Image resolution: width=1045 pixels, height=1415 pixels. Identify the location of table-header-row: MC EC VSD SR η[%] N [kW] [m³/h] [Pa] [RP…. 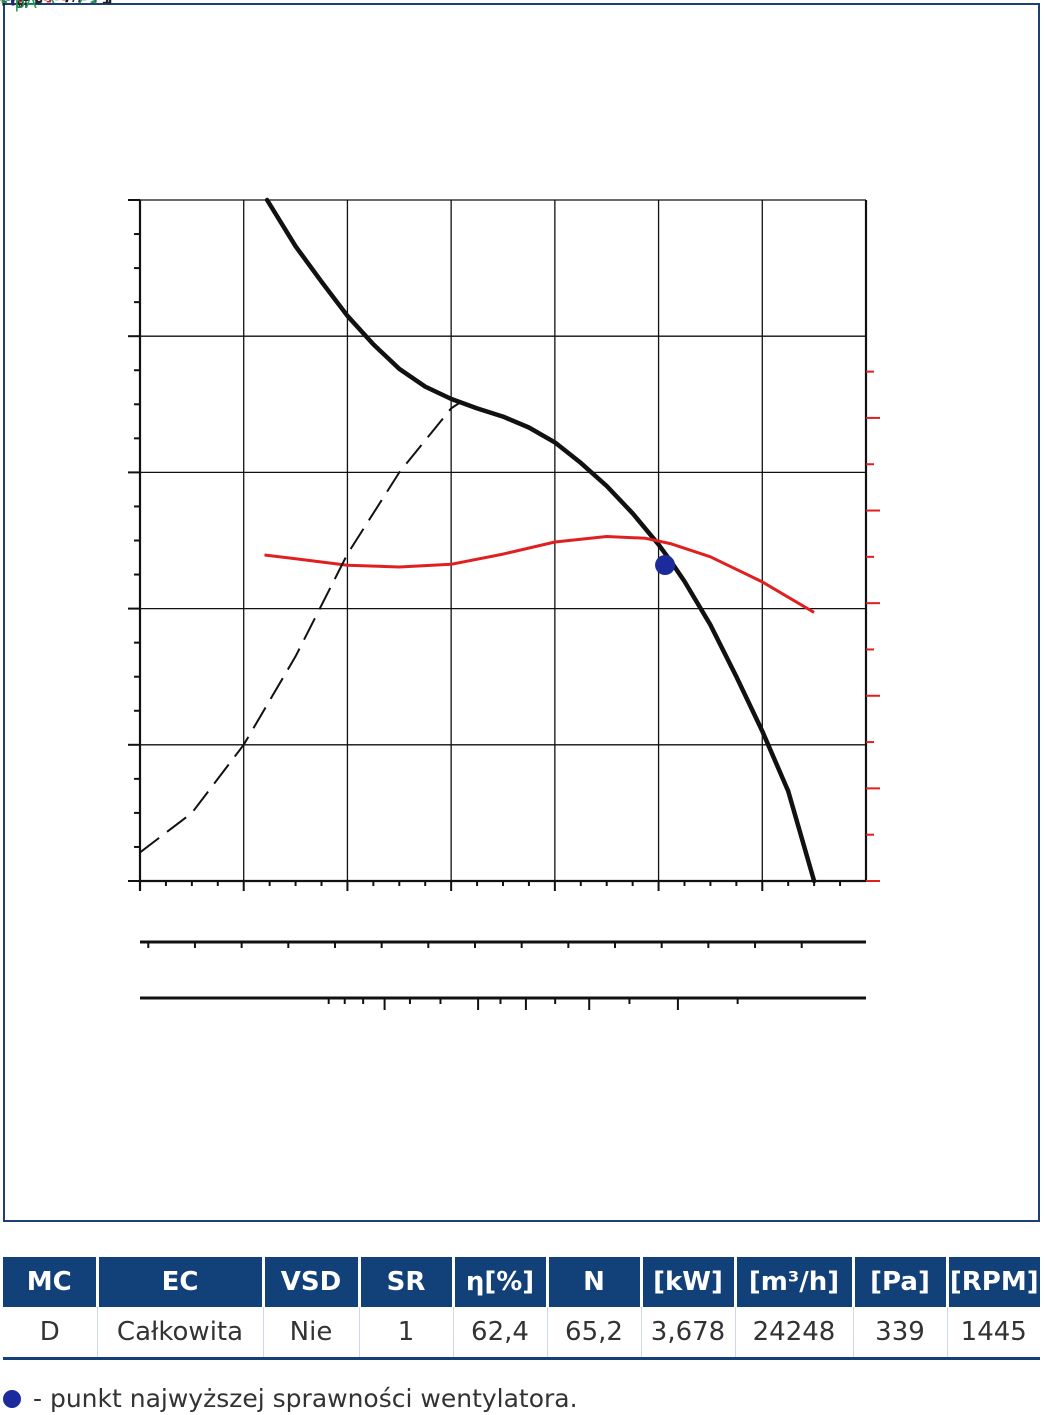
(521, 1282).